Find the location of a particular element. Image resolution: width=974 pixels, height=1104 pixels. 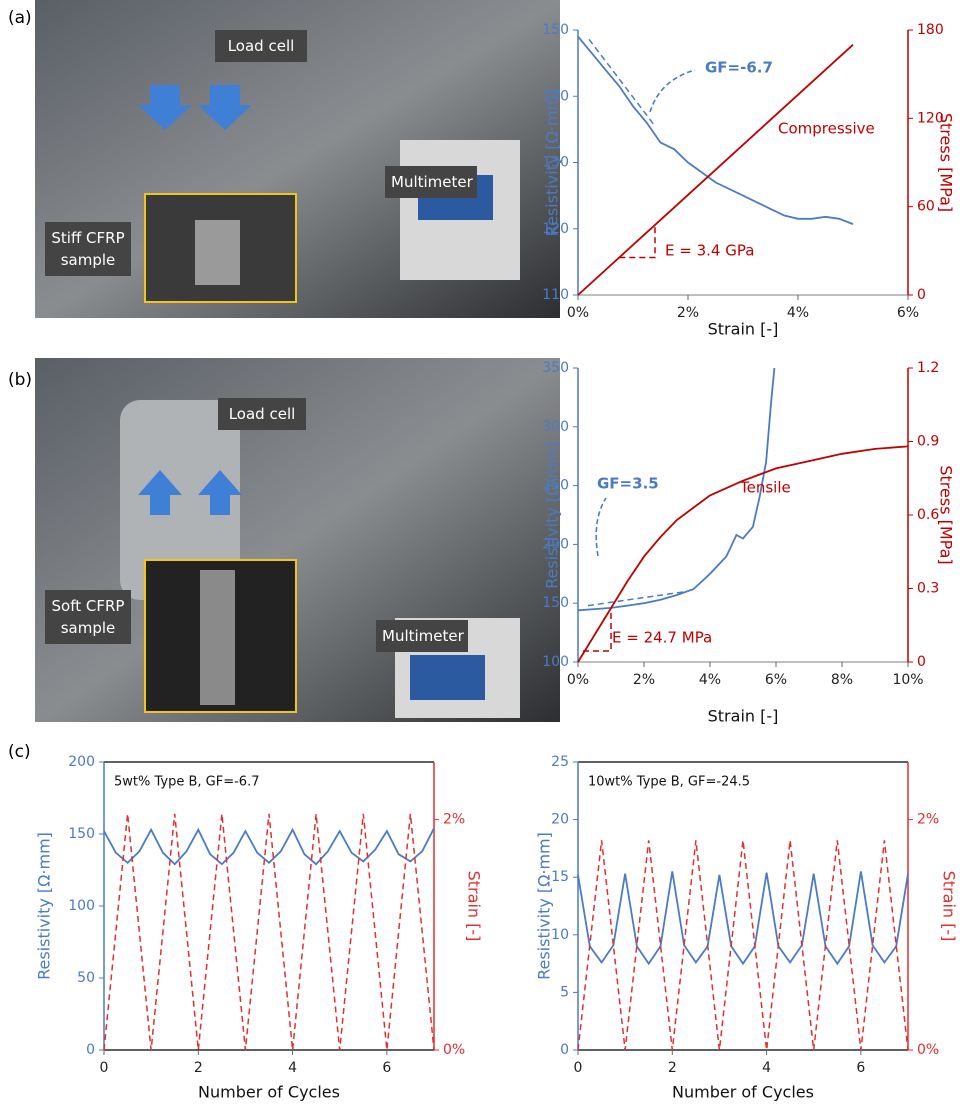

y-tick-label: 350 is located at coordinates (555, 368).